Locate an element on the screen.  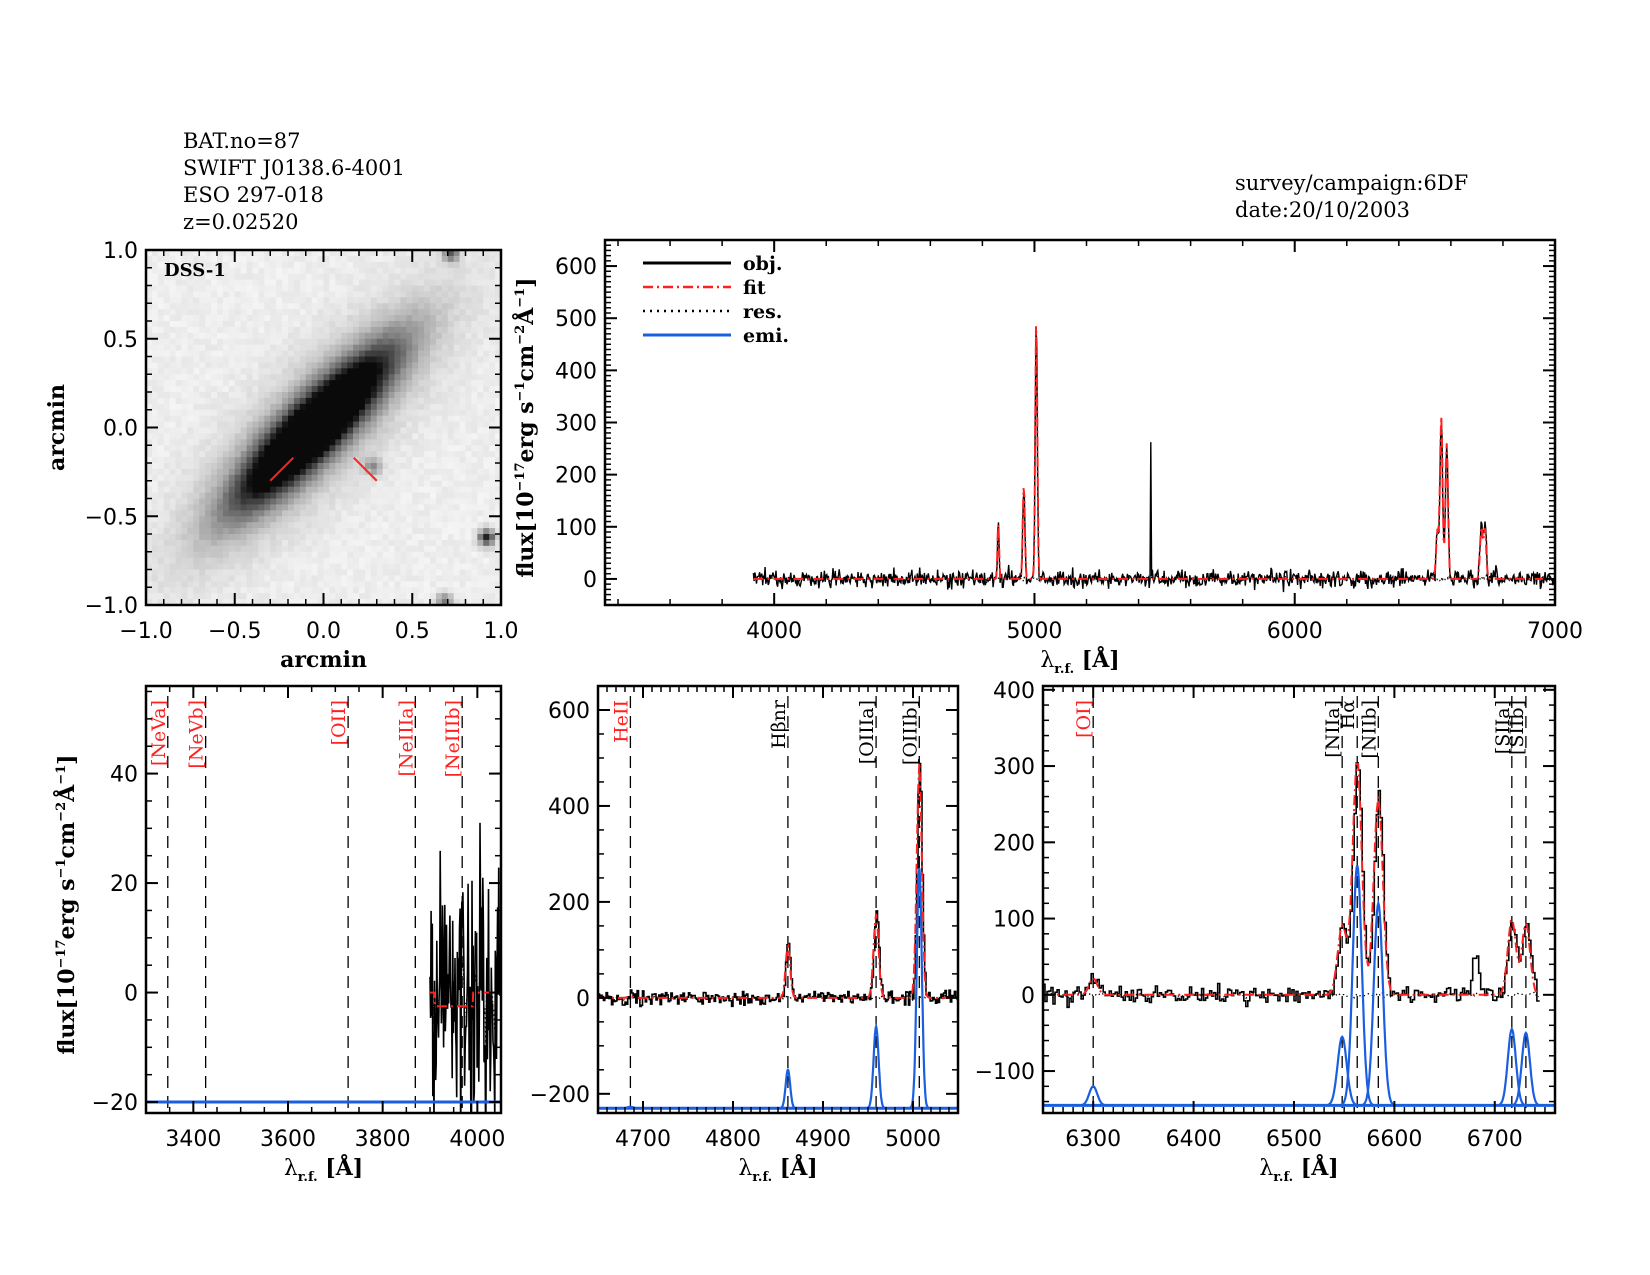
x-tick-label: 5000 is located at coordinates (1034, 631).